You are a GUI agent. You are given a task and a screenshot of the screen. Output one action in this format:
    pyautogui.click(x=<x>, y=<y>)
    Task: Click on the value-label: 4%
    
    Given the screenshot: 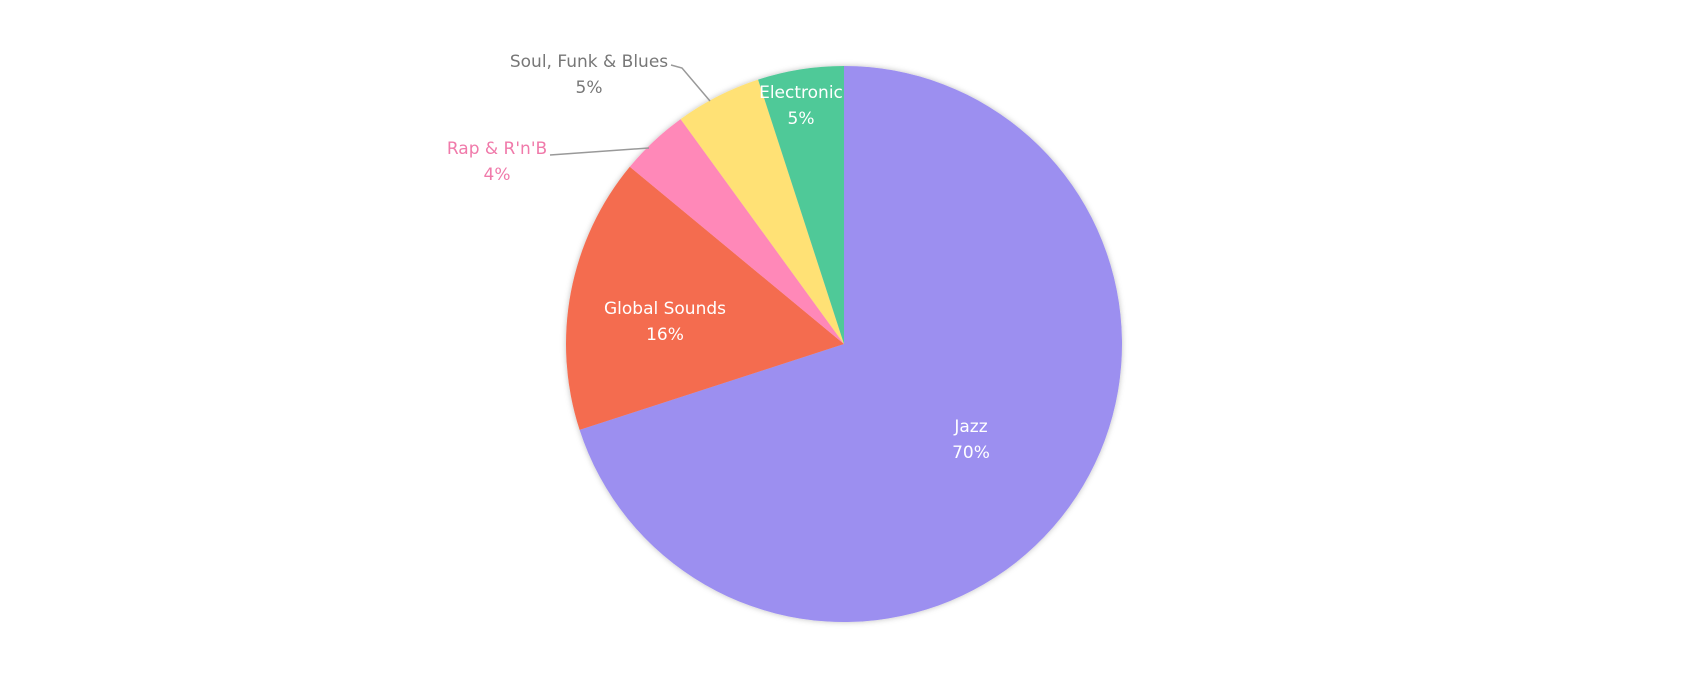 What is the action you would take?
    pyautogui.click(x=497, y=175)
    